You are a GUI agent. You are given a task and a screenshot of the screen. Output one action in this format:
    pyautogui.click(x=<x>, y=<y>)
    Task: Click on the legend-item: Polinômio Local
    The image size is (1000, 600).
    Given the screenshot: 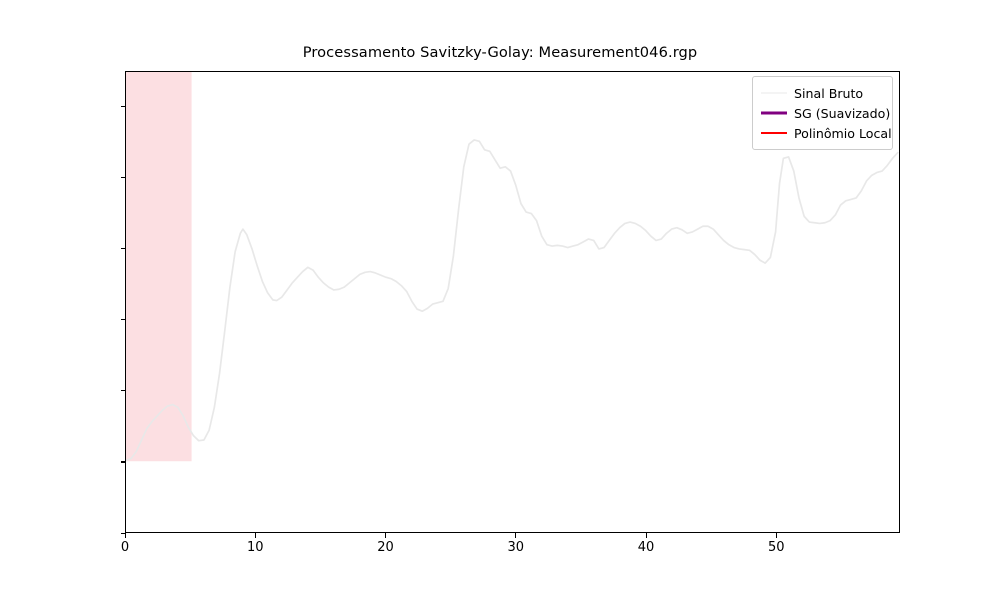 What is the action you would take?
    pyautogui.click(x=826, y=133)
    